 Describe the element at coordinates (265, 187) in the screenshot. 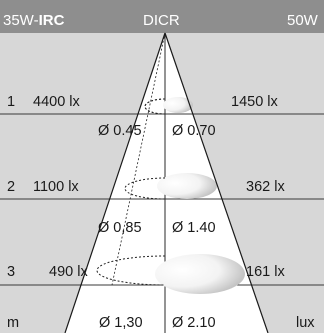

I see `row-2-lux-ref: 362 lx` at that location.